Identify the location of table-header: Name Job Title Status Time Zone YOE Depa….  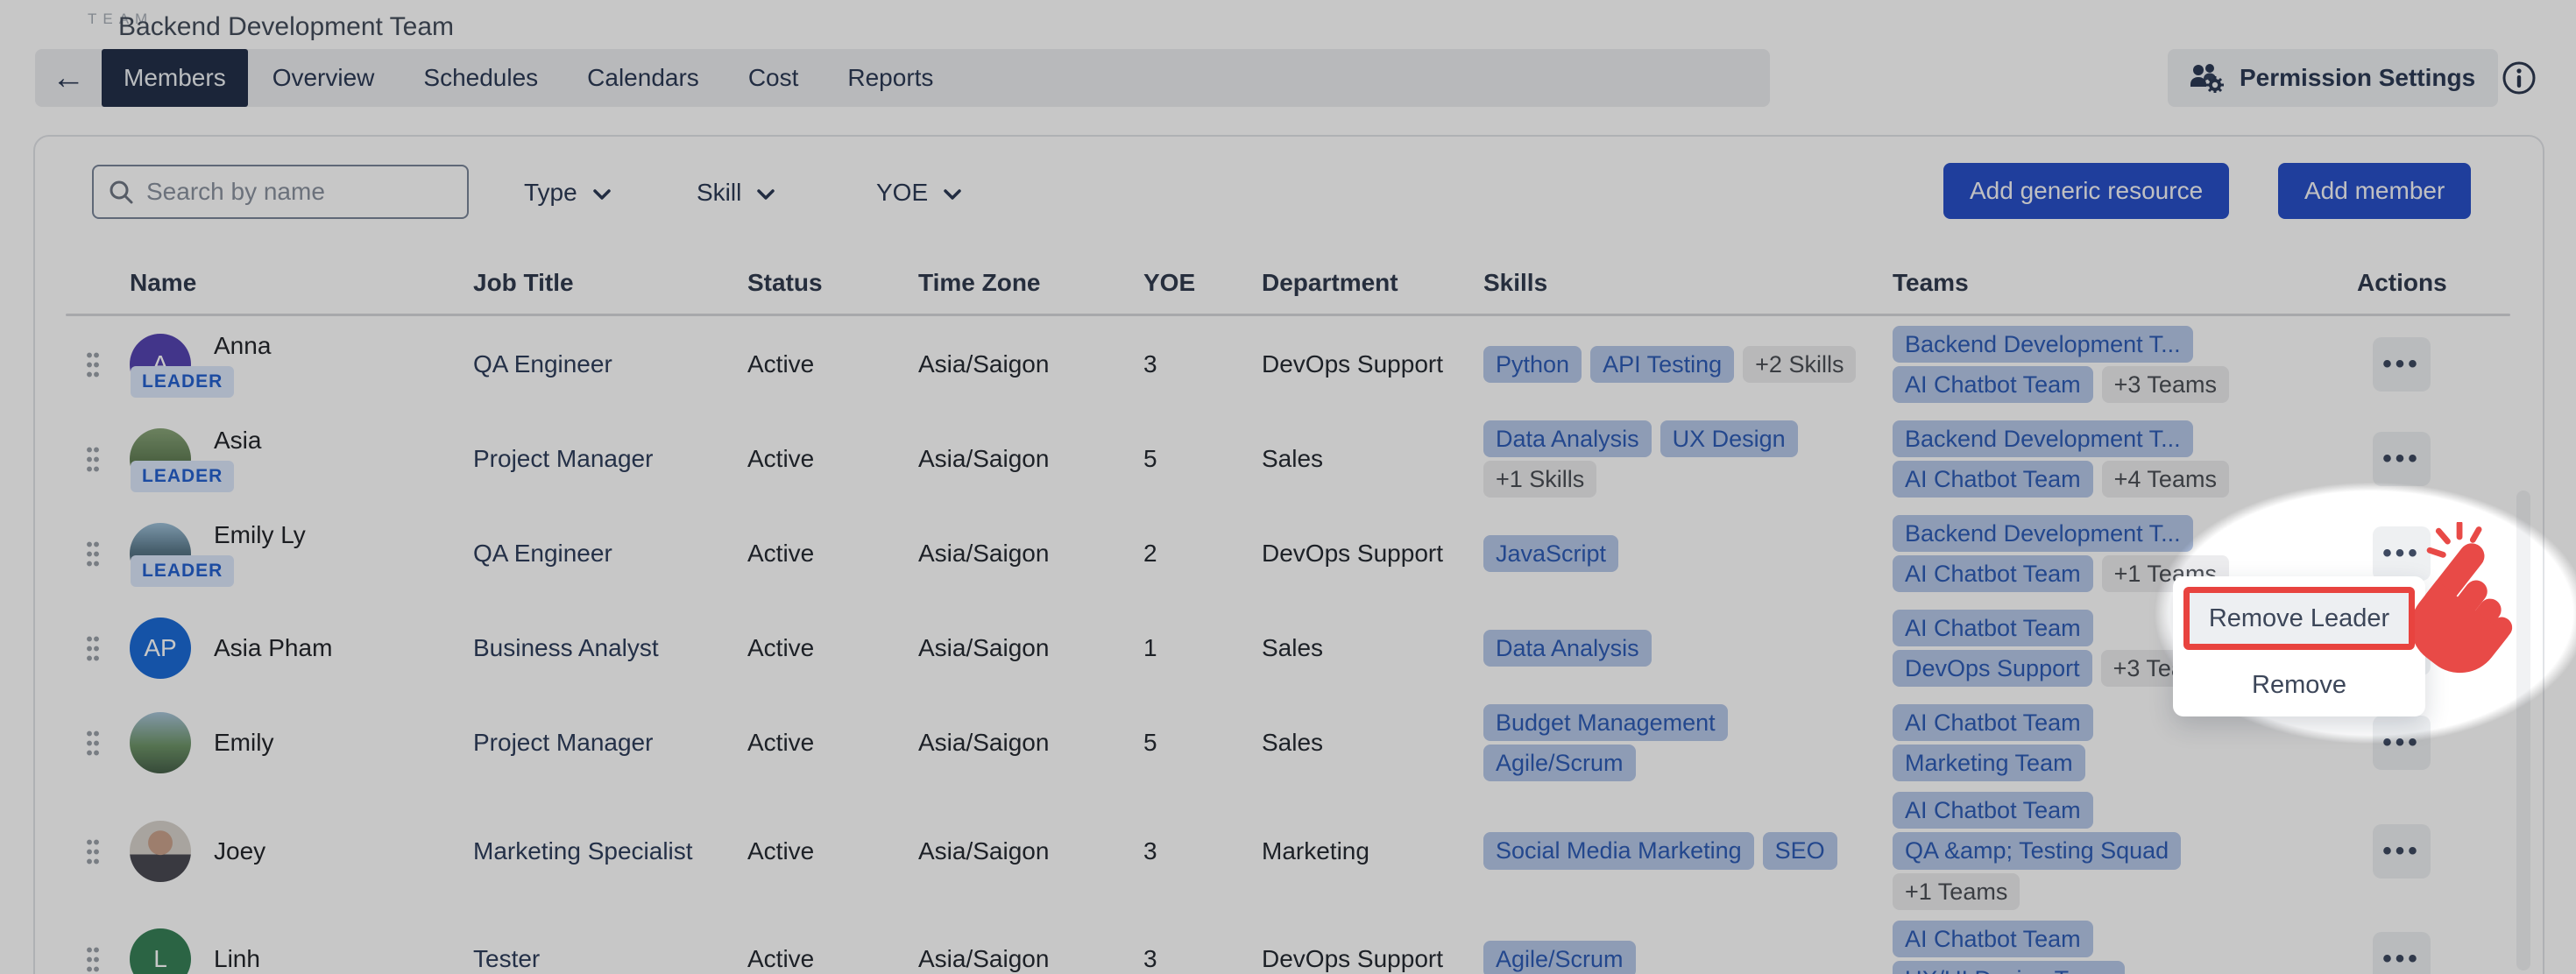
(1288, 283).